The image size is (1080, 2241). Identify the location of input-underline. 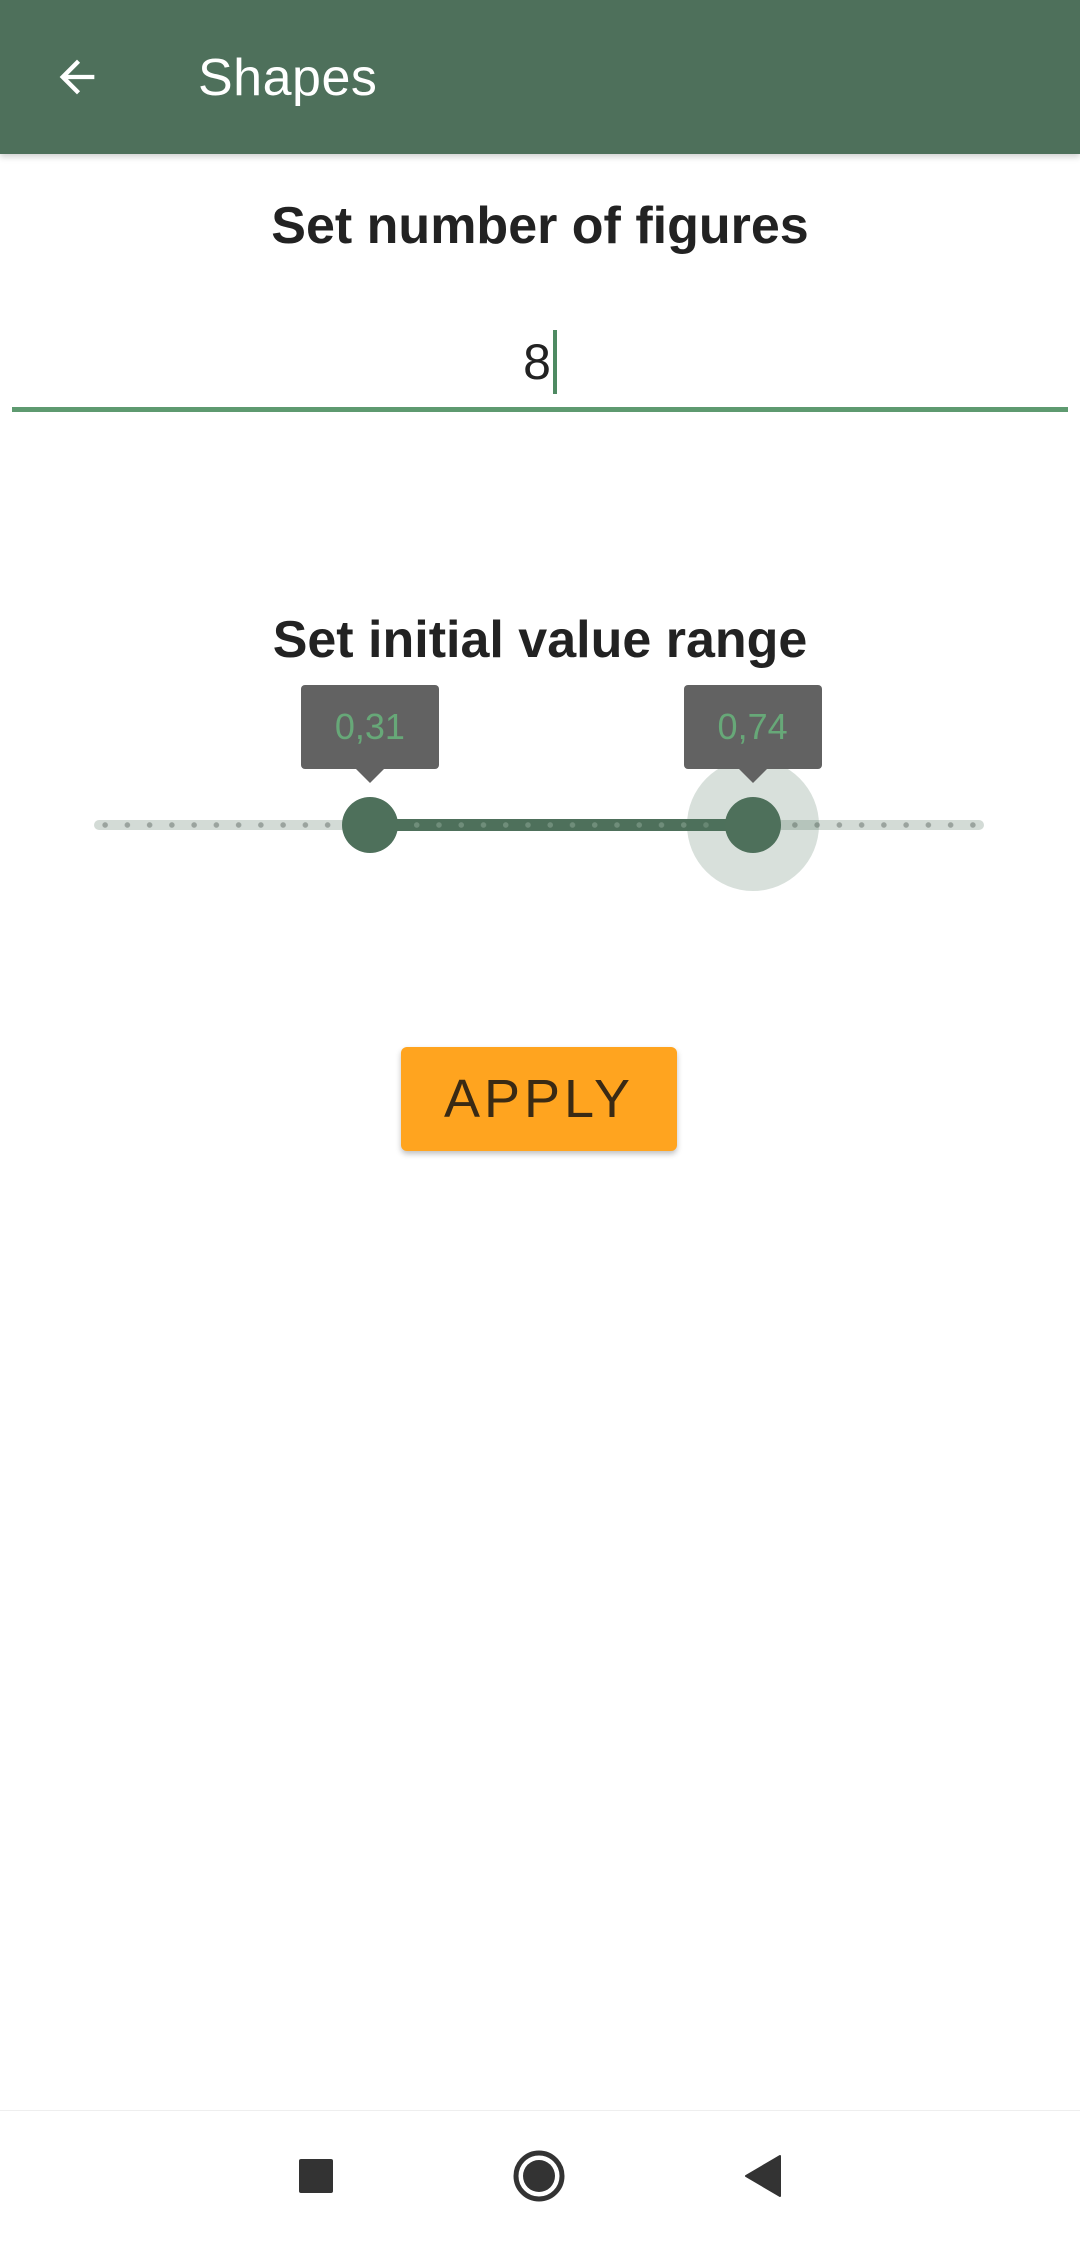
(540, 409).